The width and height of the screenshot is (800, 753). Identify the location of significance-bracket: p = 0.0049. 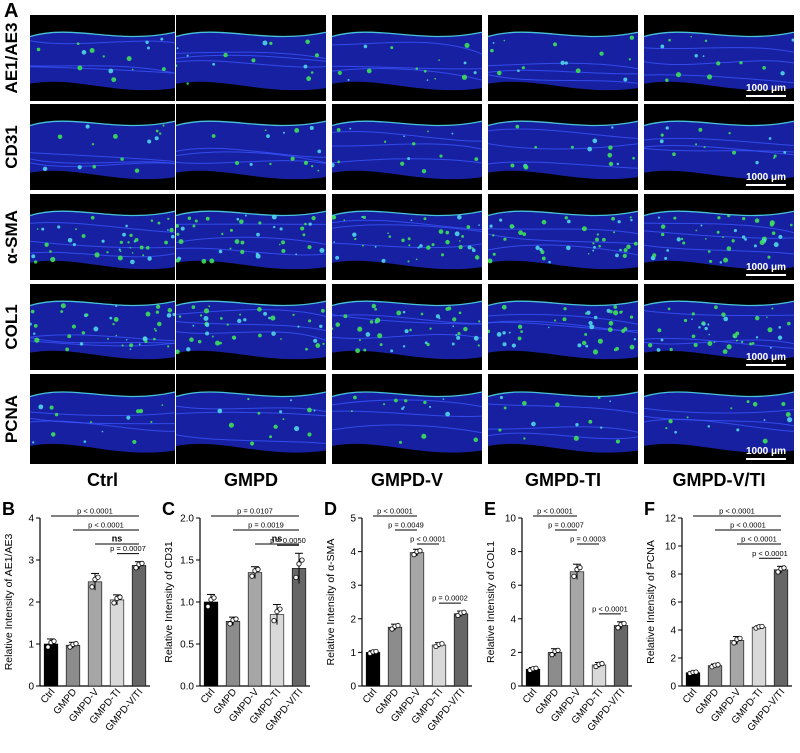
(406, 526).